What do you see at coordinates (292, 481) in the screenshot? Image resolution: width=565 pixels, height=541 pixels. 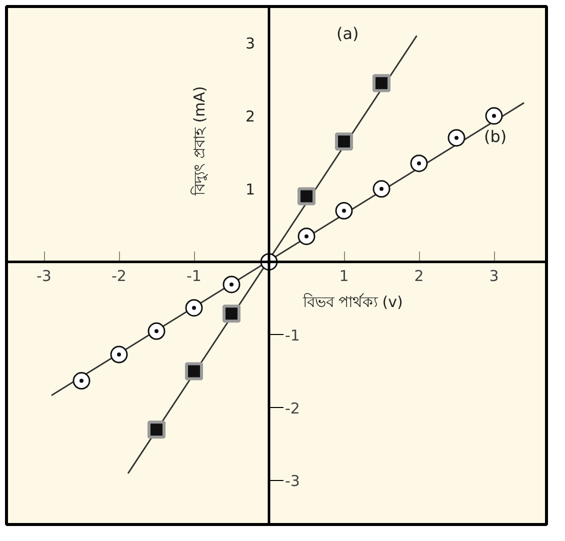 I see `y2-tick-label: -3` at bounding box center [292, 481].